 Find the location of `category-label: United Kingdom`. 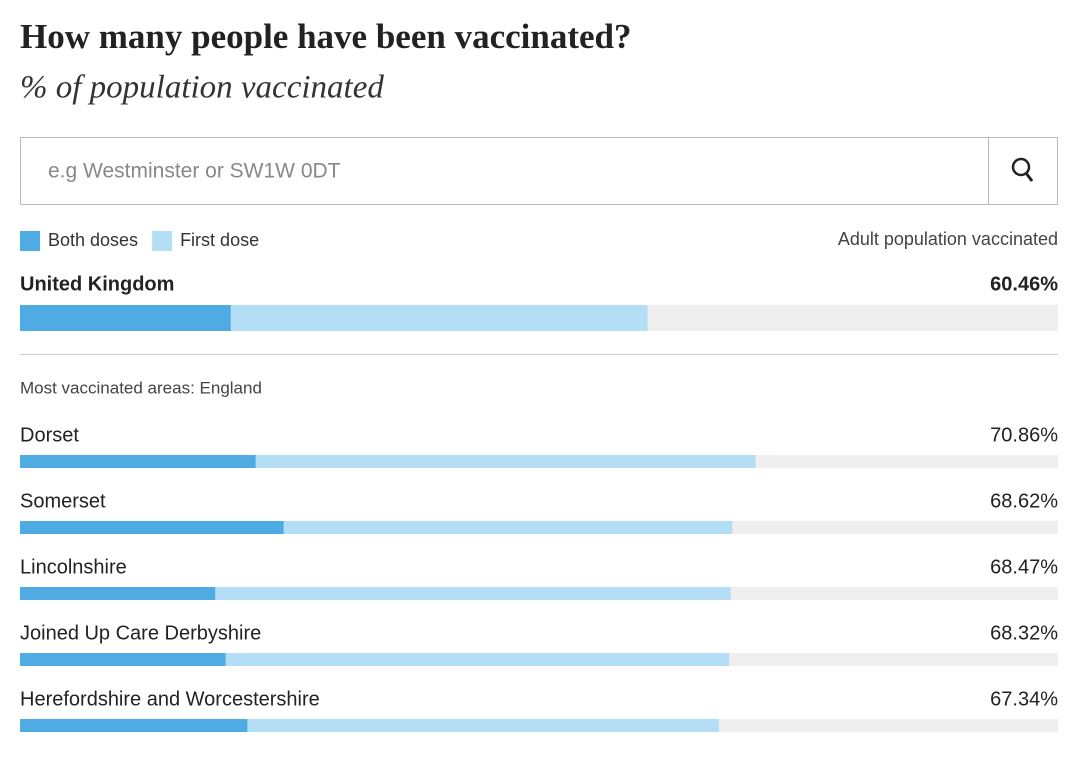

category-label: United Kingdom is located at coordinates (97, 284).